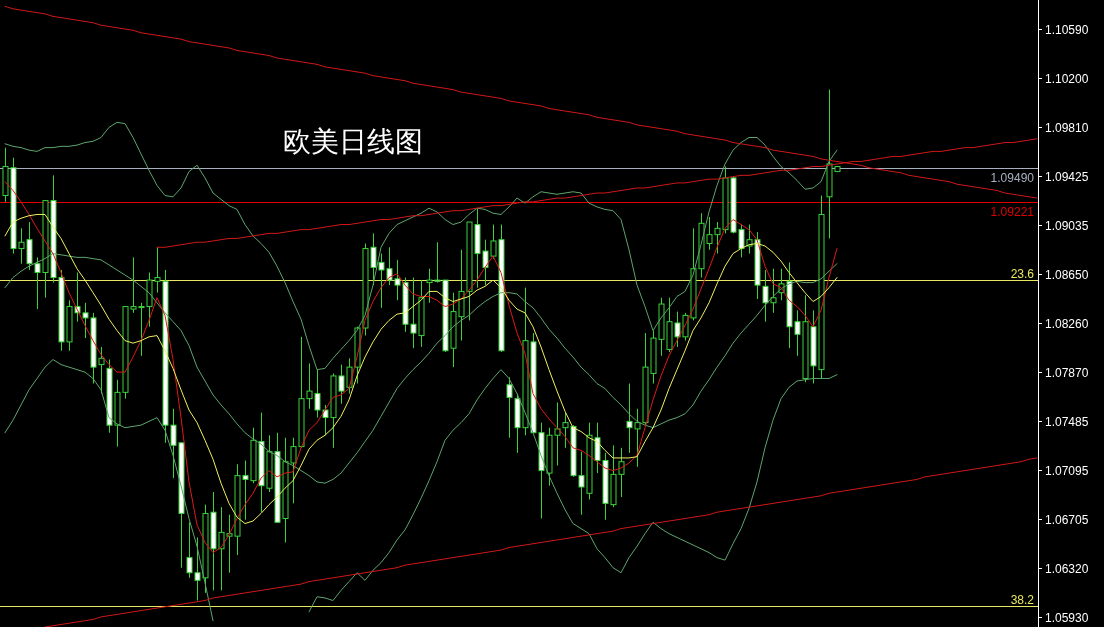 This screenshot has height=627, width=1104. I want to click on annotation: 38.2, so click(1022, 599).